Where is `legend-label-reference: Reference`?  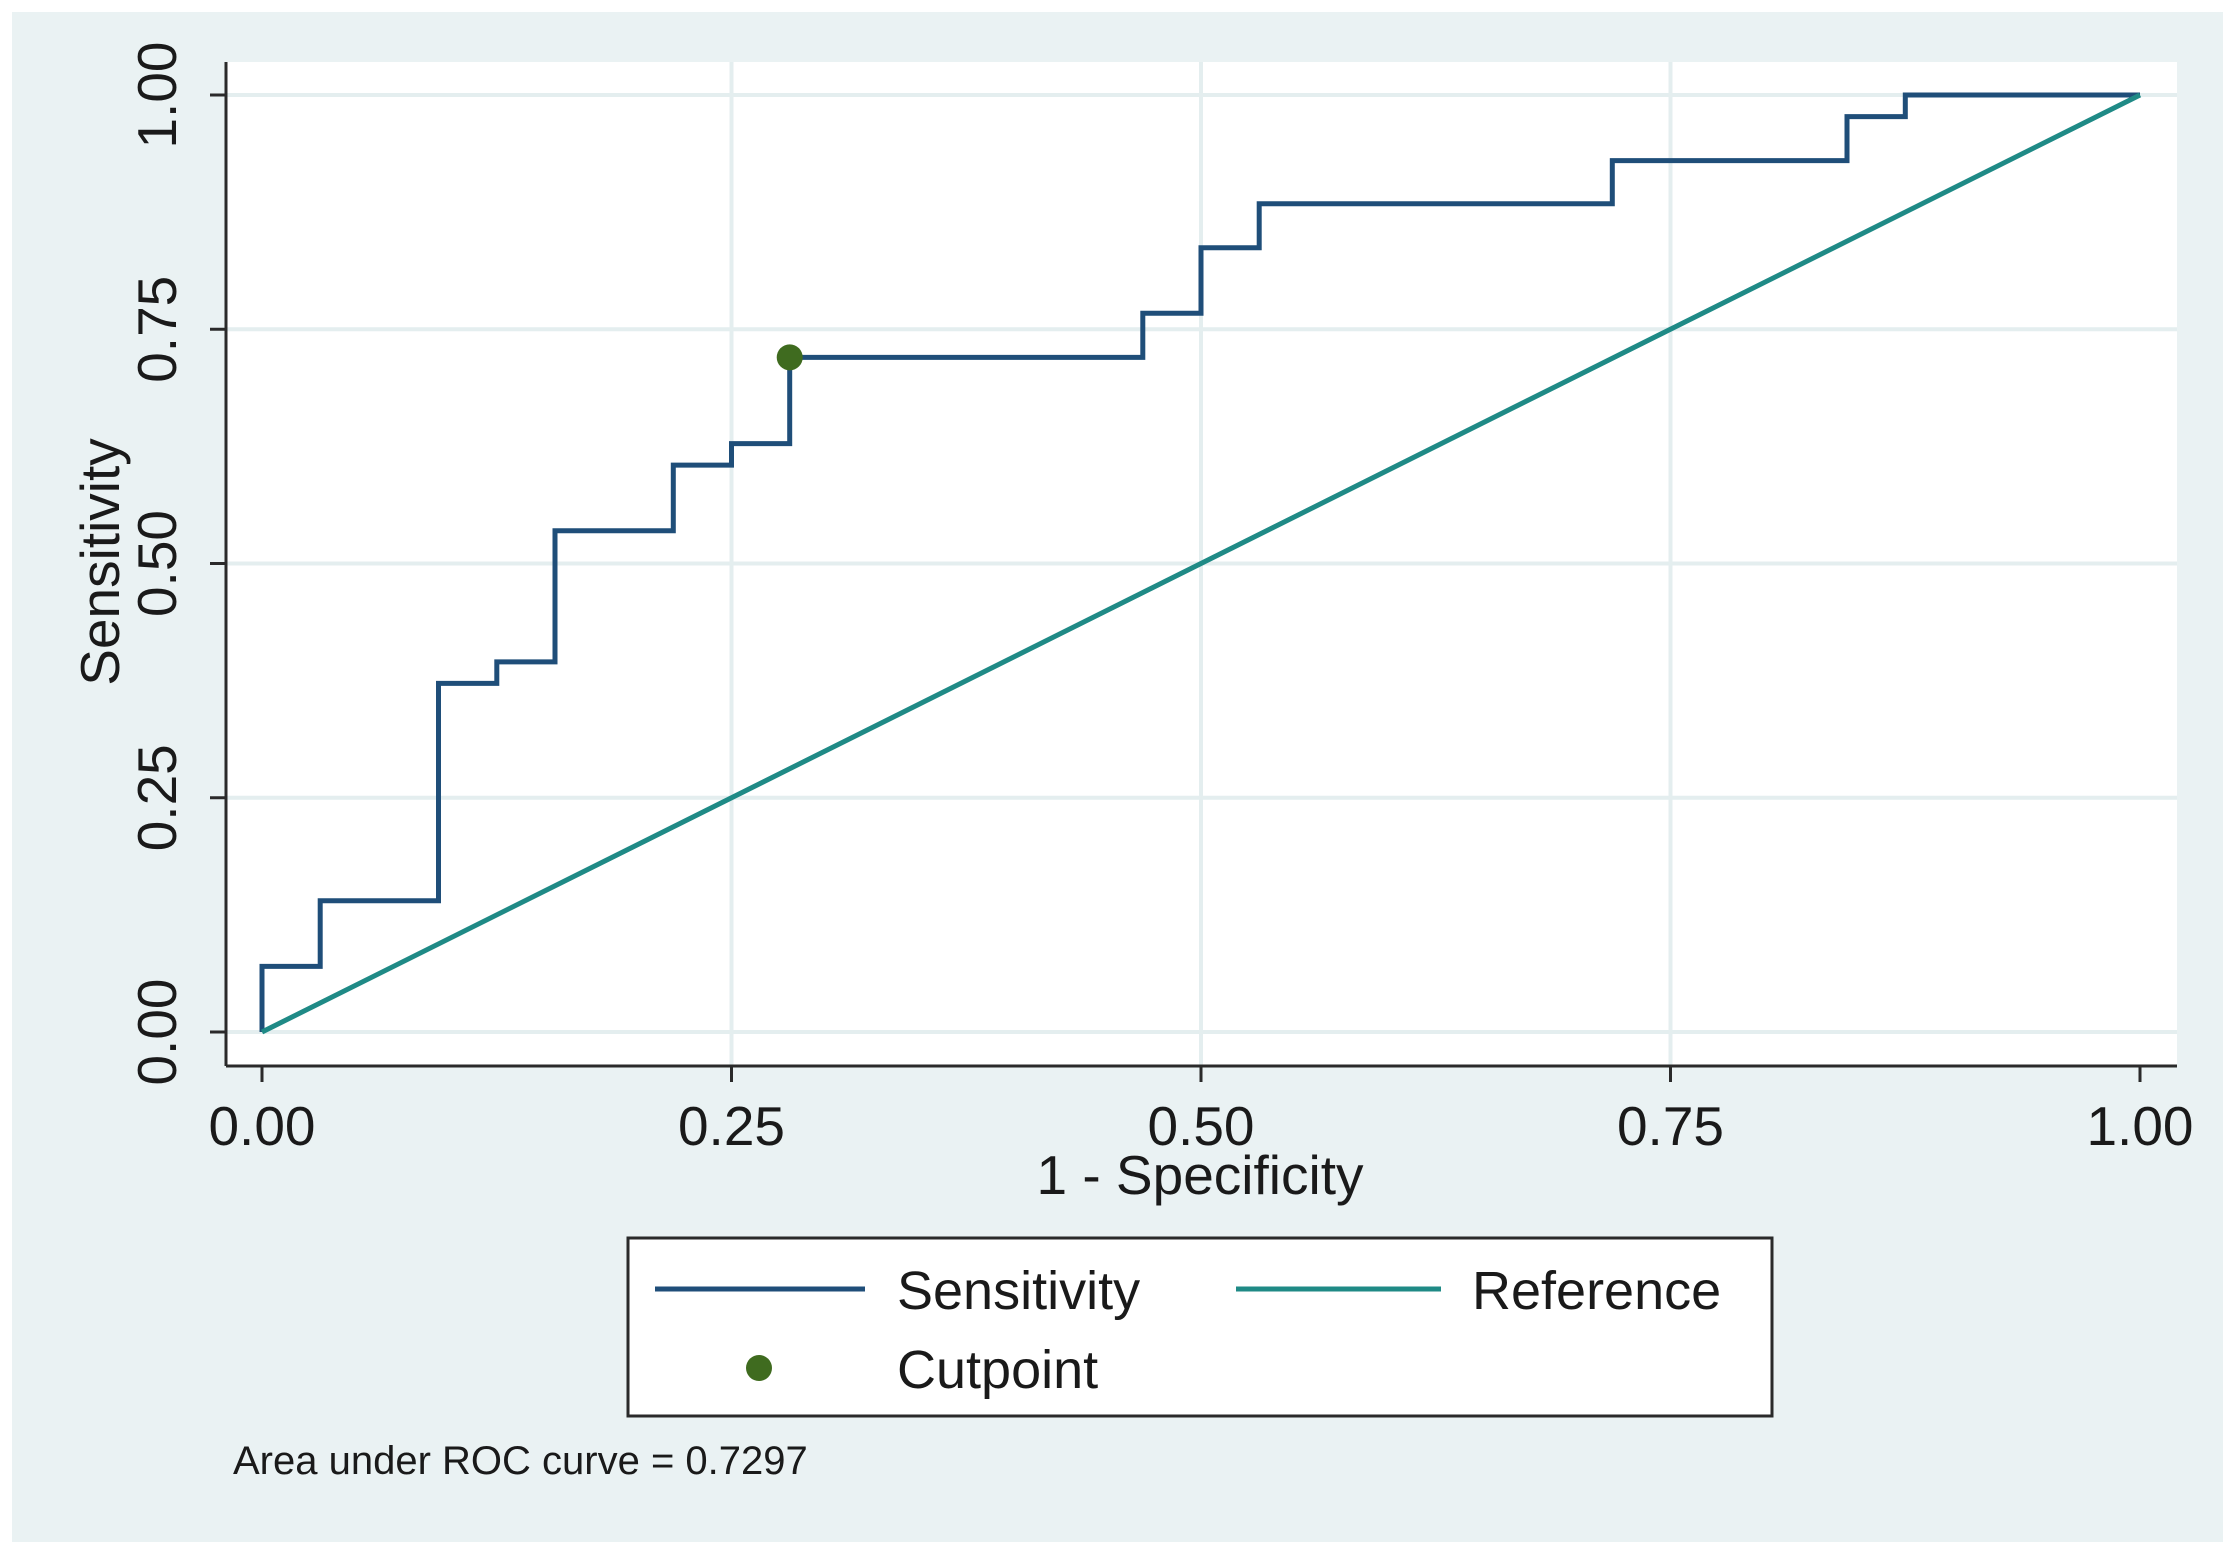
legend-label-reference: Reference is located at coordinates (1596, 1291).